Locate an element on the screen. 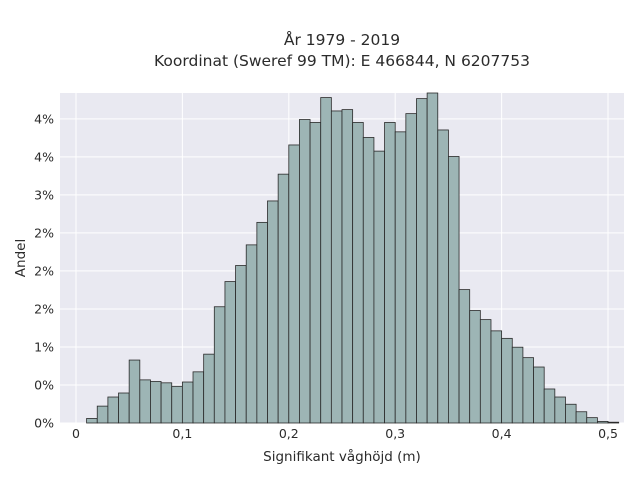 Image resolution: width=640 pixels, height=480 pixels. y-axis-label: Andel is located at coordinates (21, 258).